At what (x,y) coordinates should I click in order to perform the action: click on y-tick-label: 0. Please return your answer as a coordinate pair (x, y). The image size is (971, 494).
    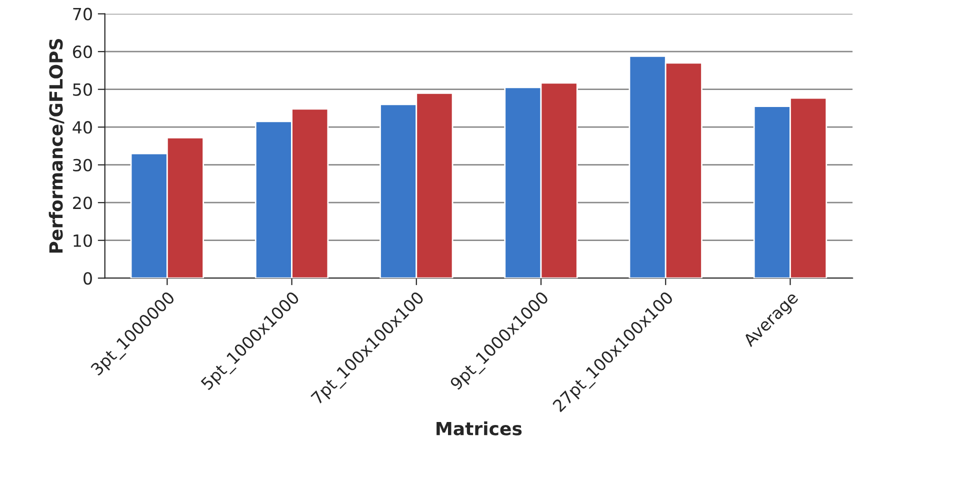
    Looking at the image, I should click on (88, 278).